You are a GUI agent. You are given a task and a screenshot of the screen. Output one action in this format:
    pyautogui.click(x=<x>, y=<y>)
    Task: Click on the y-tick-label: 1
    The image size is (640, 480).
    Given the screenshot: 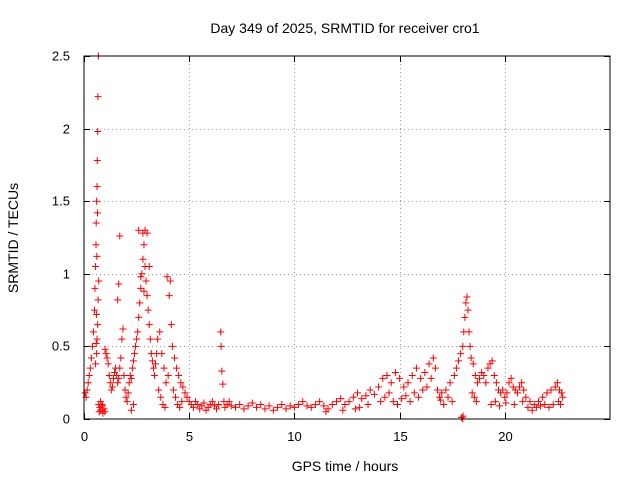 What is the action you would take?
    pyautogui.click(x=66, y=274)
    